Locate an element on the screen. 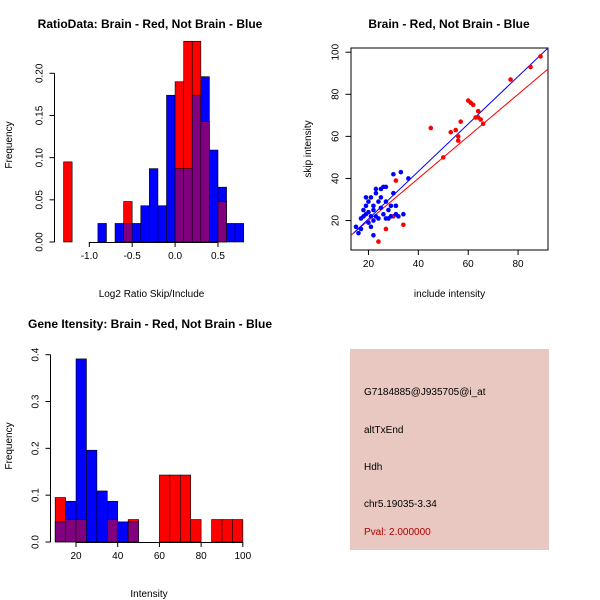 This screenshot has height=600, width=600. probe-id: G7184885@J935705@i_at is located at coordinates (425, 392).